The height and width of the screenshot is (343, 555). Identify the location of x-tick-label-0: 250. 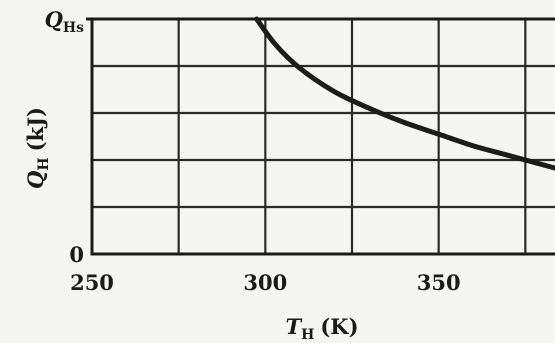
(92, 282).